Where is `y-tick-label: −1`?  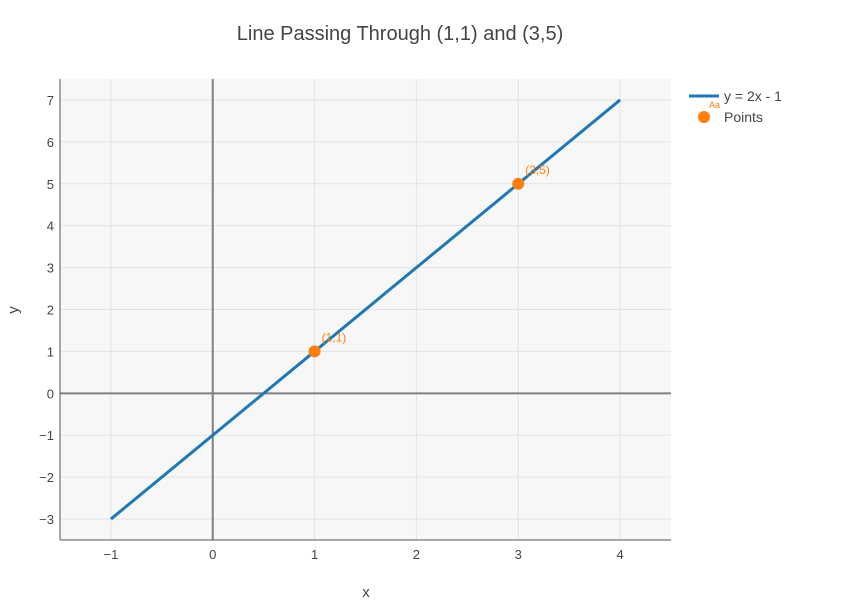
y-tick-label: −1 is located at coordinates (46, 435).